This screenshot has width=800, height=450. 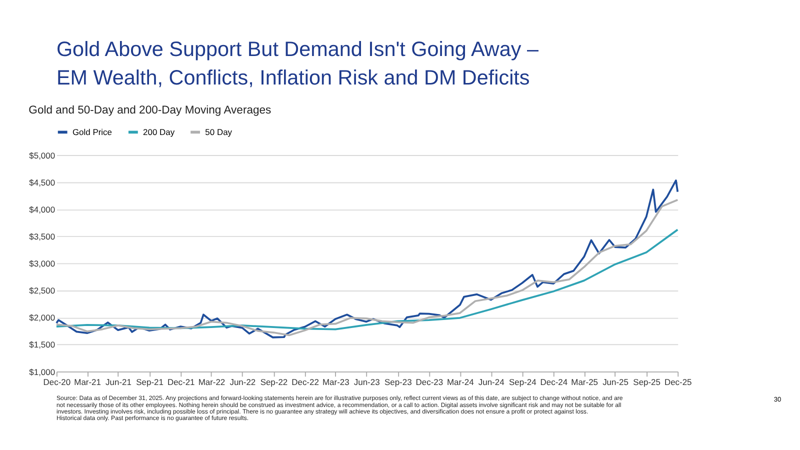 I want to click on chart-subtitle: Gold and 50-Day and 200-Day Moving Averages, so click(x=150, y=110).